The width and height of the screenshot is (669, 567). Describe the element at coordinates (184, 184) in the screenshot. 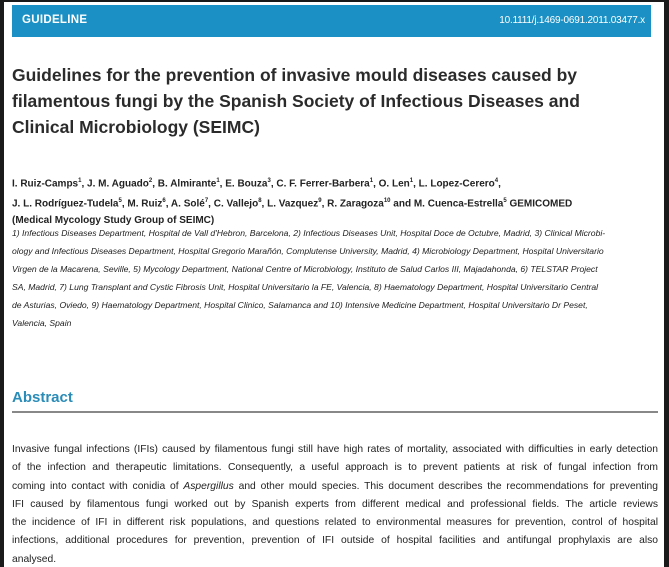

I see `author-name: , B. Almirante` at that location.